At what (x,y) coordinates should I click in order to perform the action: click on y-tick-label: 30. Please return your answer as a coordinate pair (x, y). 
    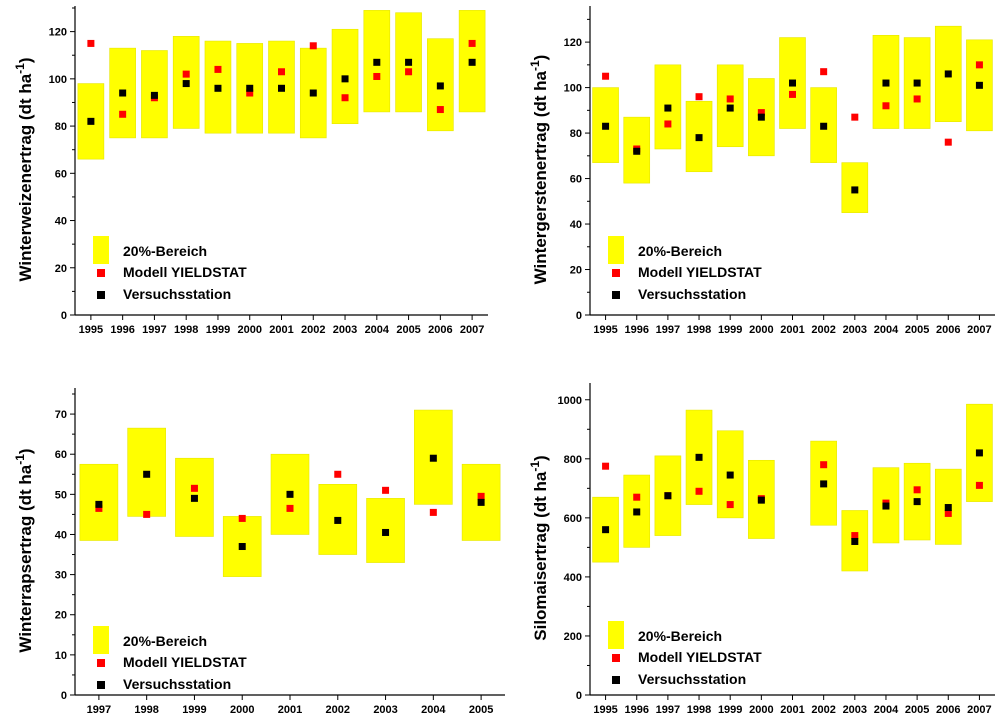
    Looking at the image, I should click on (61, 576).